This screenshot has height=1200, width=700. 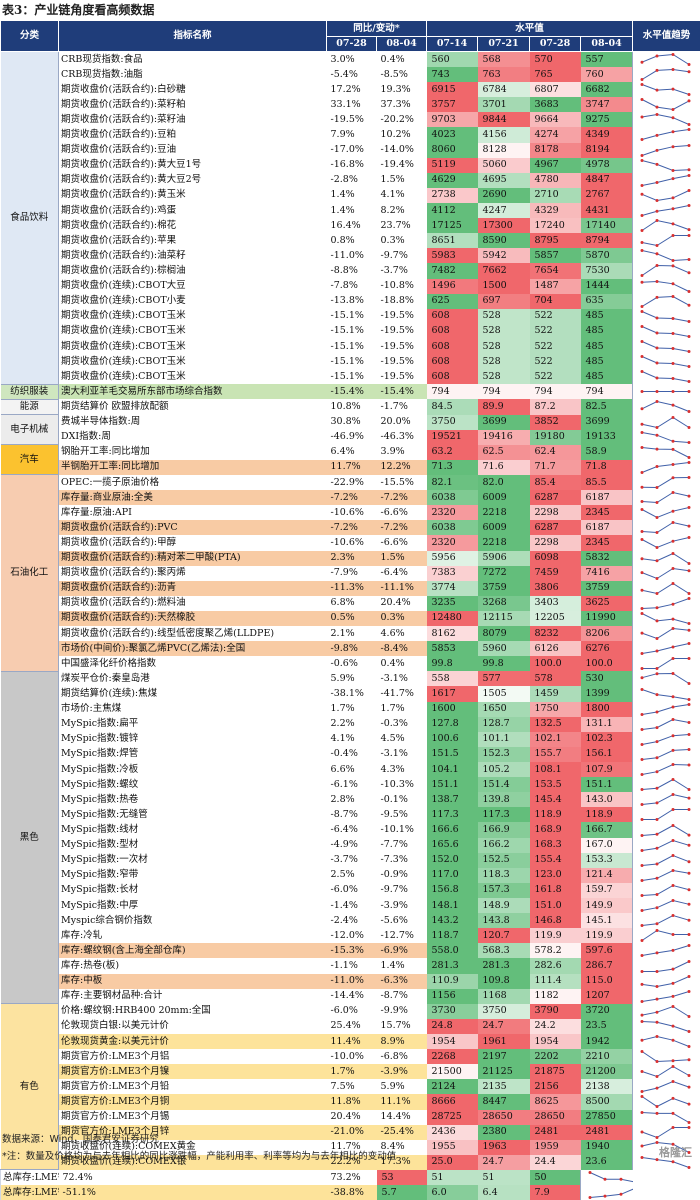 I want to click on yoy-cell: 2.5%, so click(x=352, y=875).